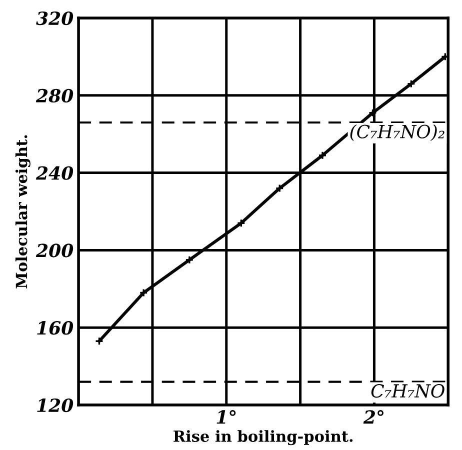 The image size is (462, 450). I want to click on ref-line-label: C₇H₇NO, so click(407, 391).